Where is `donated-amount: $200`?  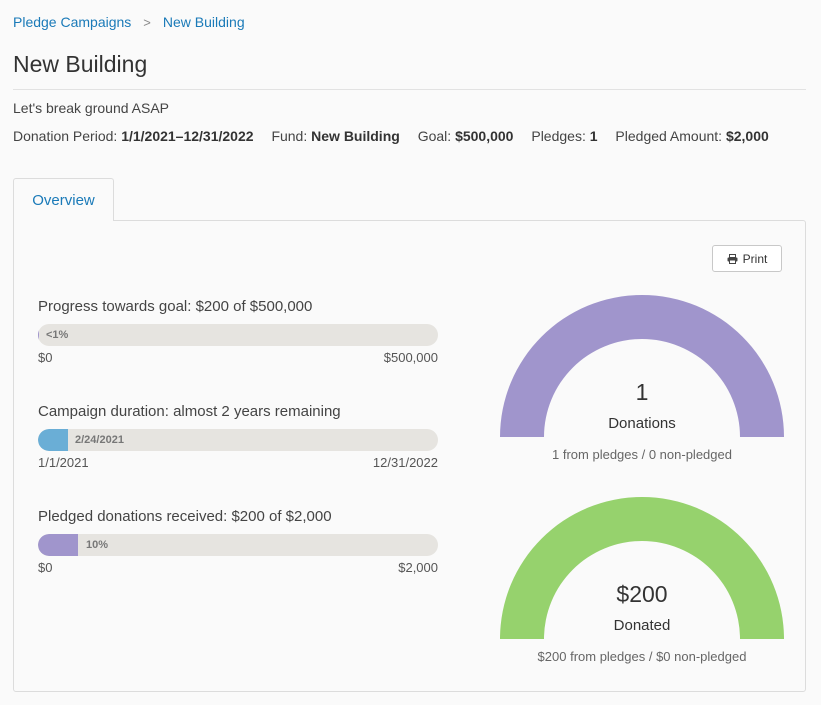 donated-amount: $200 is located at coordinates (642, 594).